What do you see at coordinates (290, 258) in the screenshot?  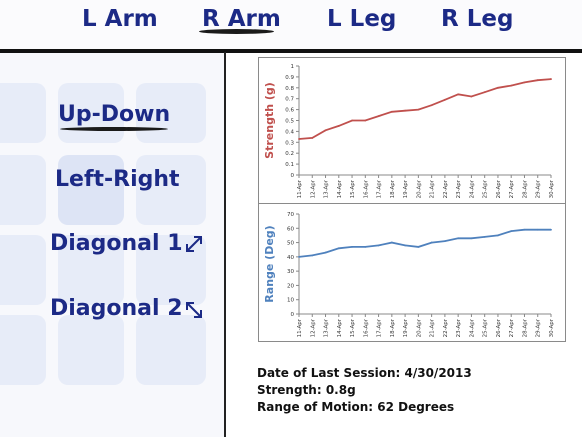 I see `range-y-tick-label: 40` at bounding box center [290, 258].